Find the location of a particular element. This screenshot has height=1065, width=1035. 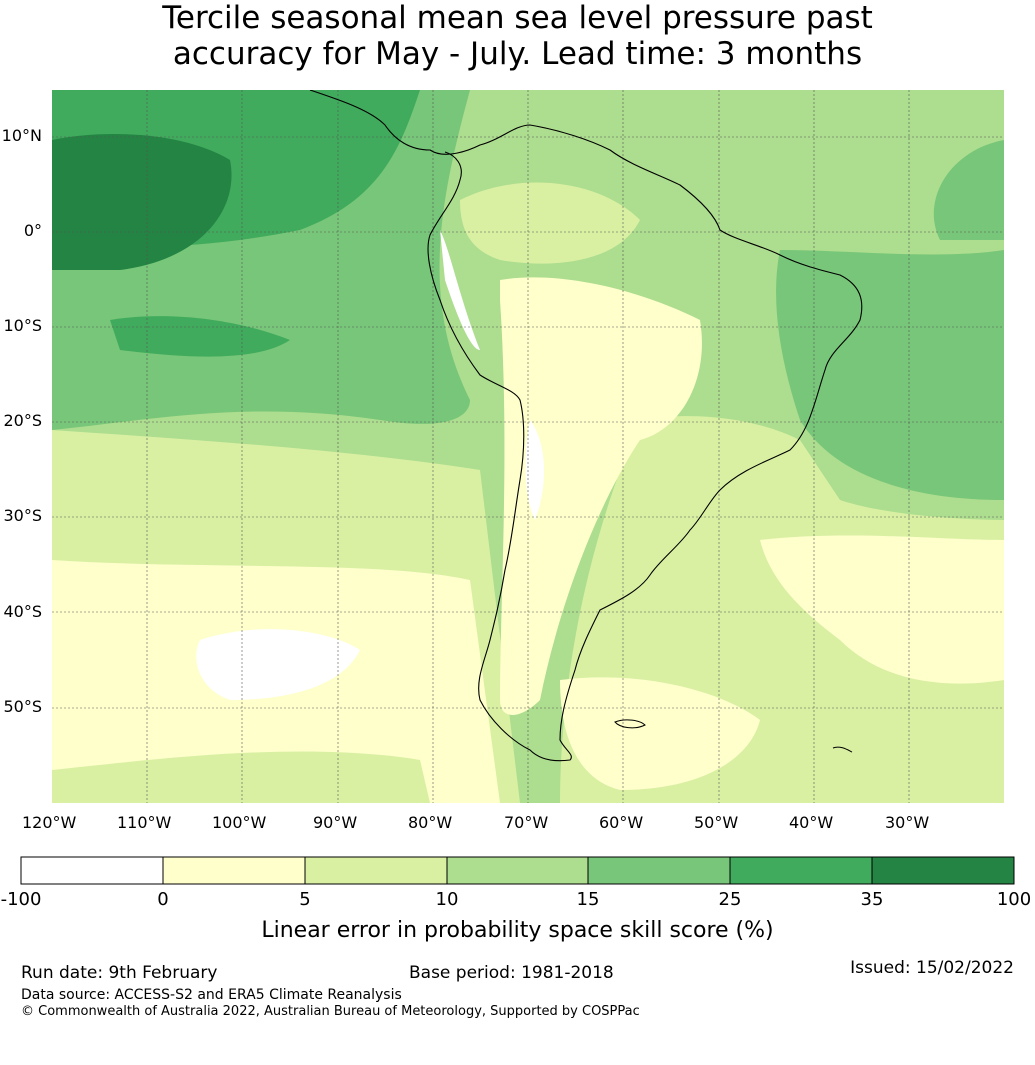

colorbar-tick-0: 0 is located at coordinates (163, 899).